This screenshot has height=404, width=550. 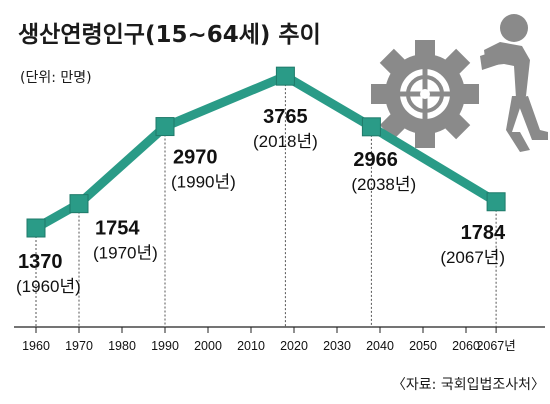 I want to click on source-note: 〈자료: 국회입법조사처〉, so click(x=468, y=385).